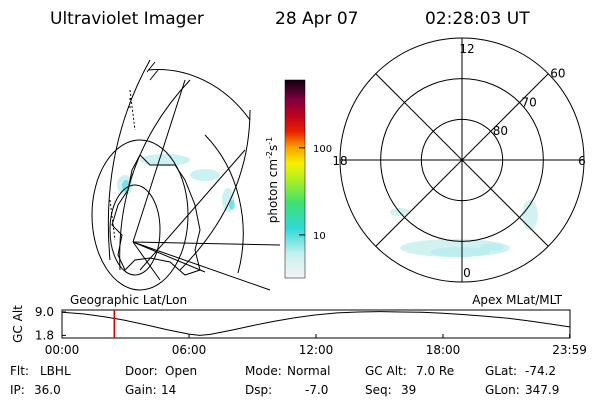 The height and width of the screenshot is (404, 600). What do you see at coordinates (386, 371) in the screenshot?
I see `field-label: GC Alt:` at bounding box center [386, 371].